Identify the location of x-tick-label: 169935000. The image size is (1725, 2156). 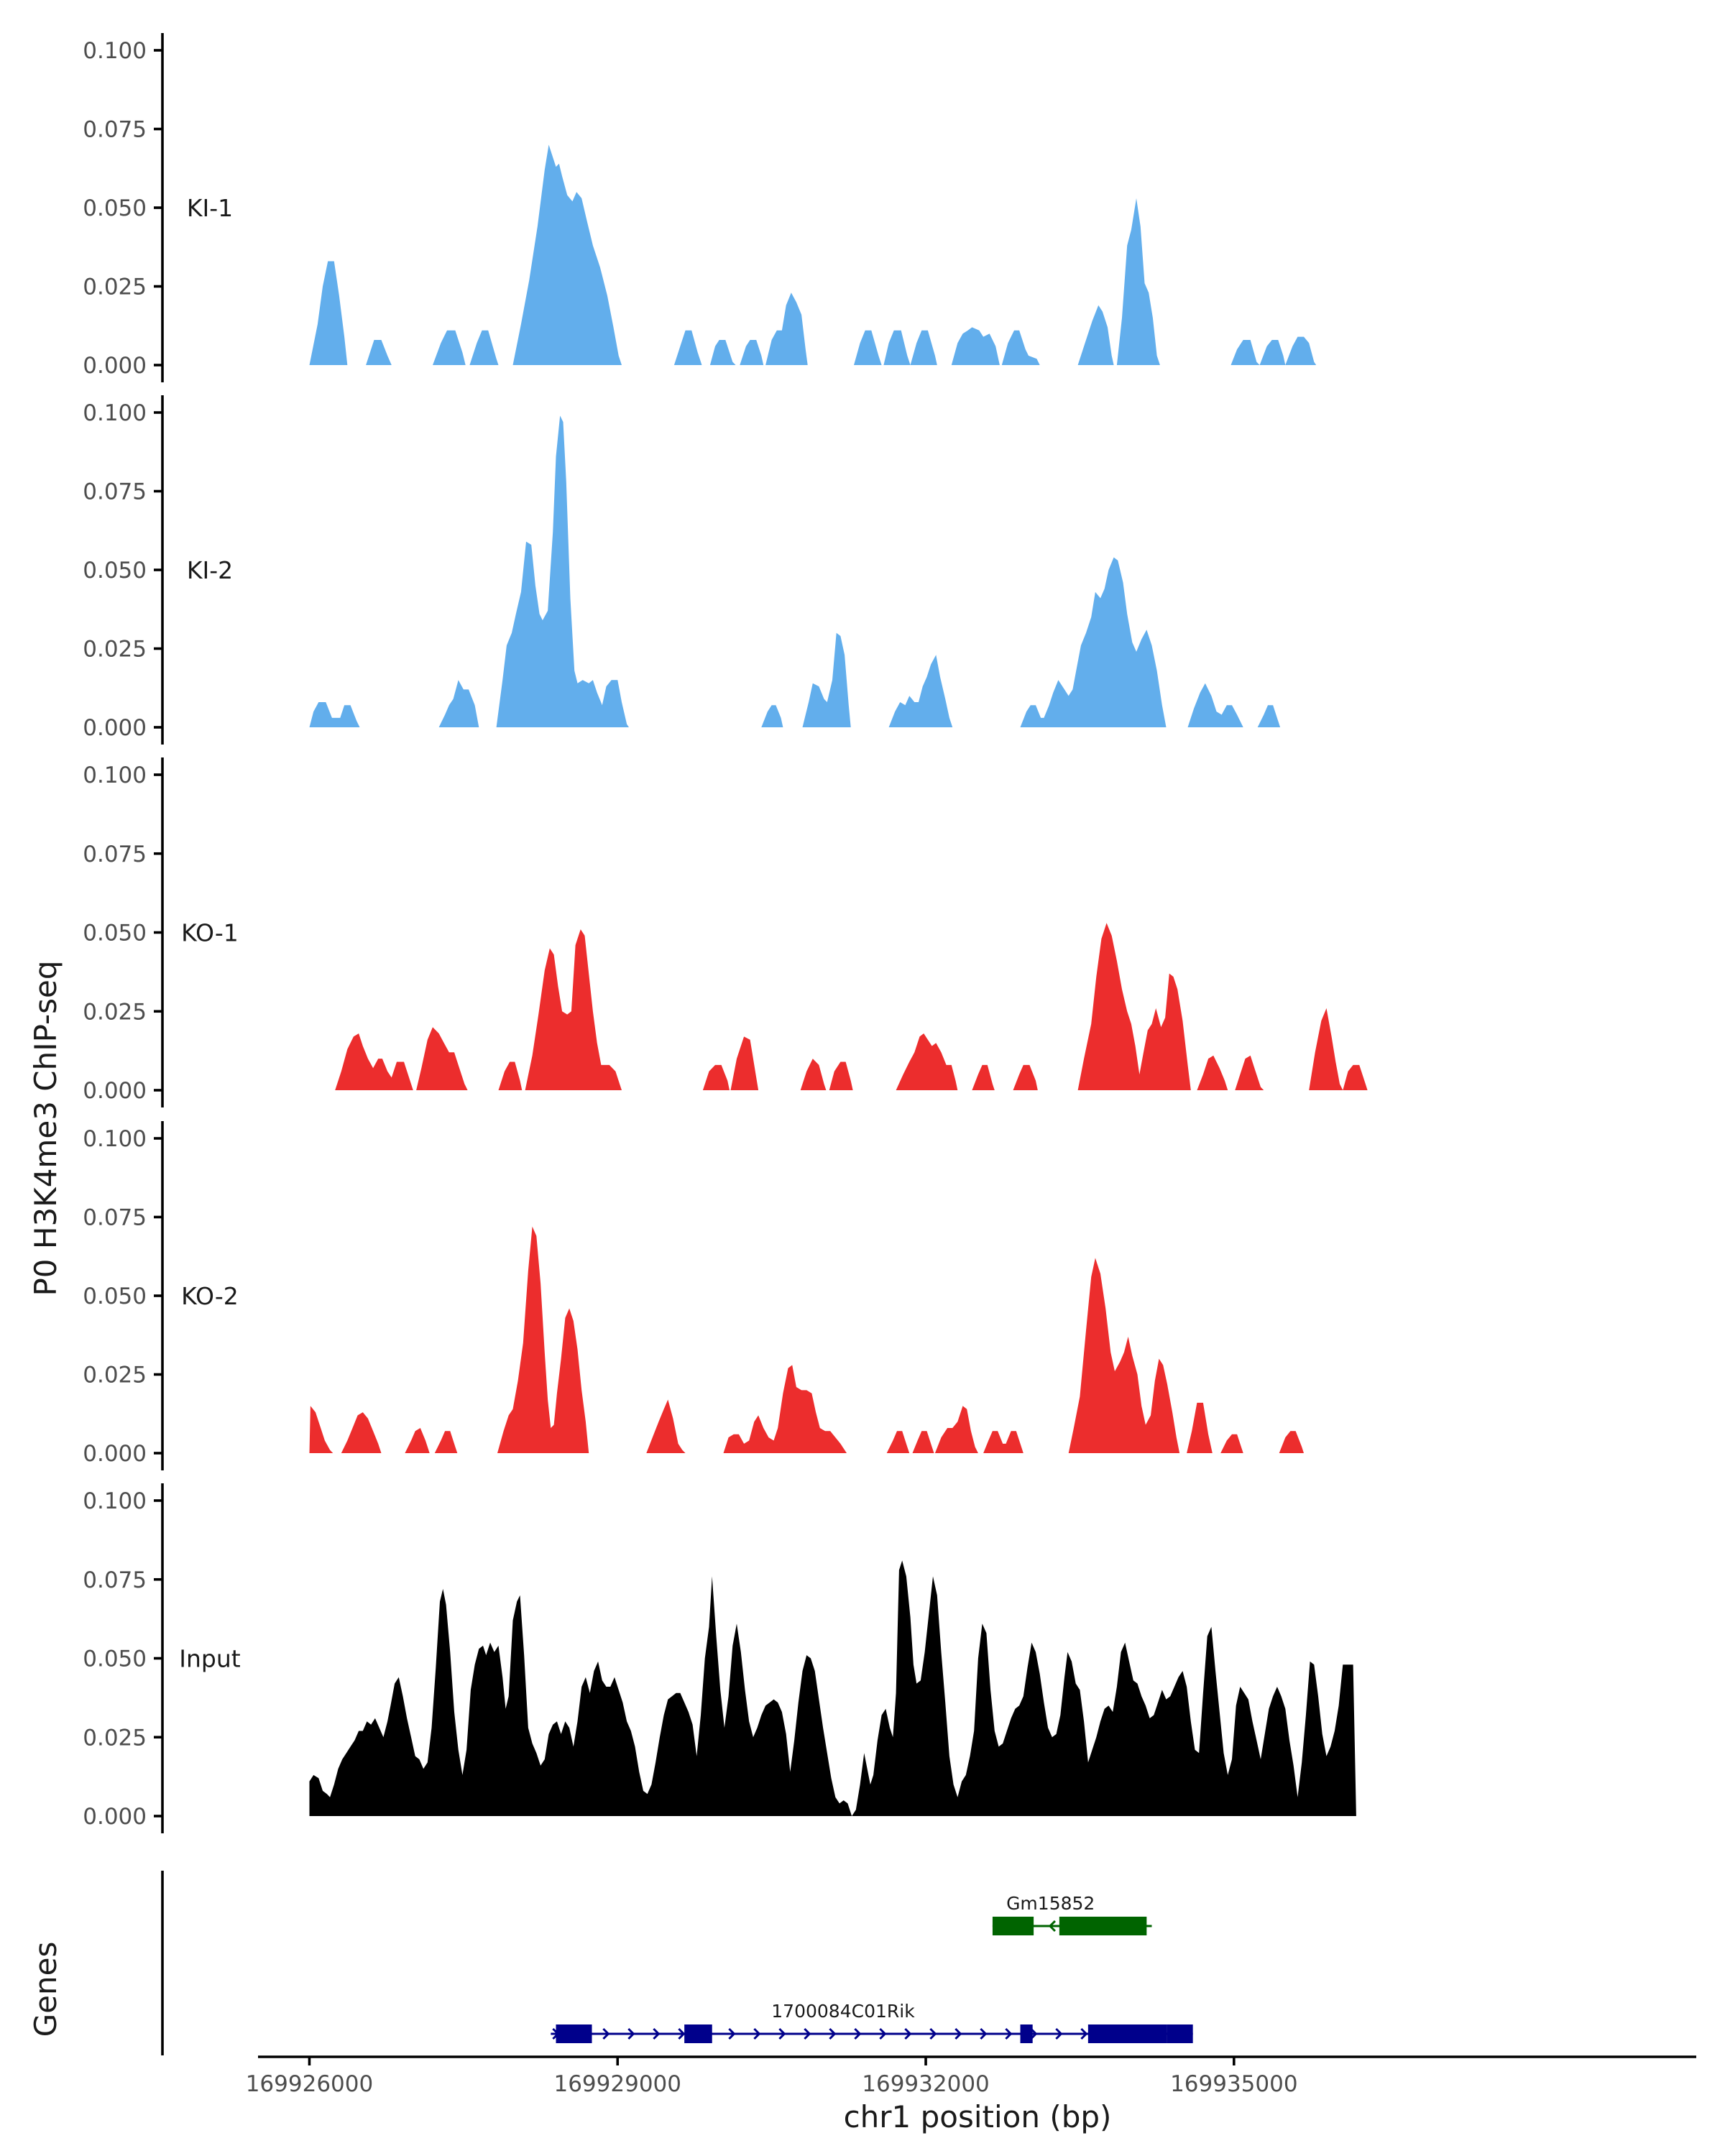
(1234, 2084).